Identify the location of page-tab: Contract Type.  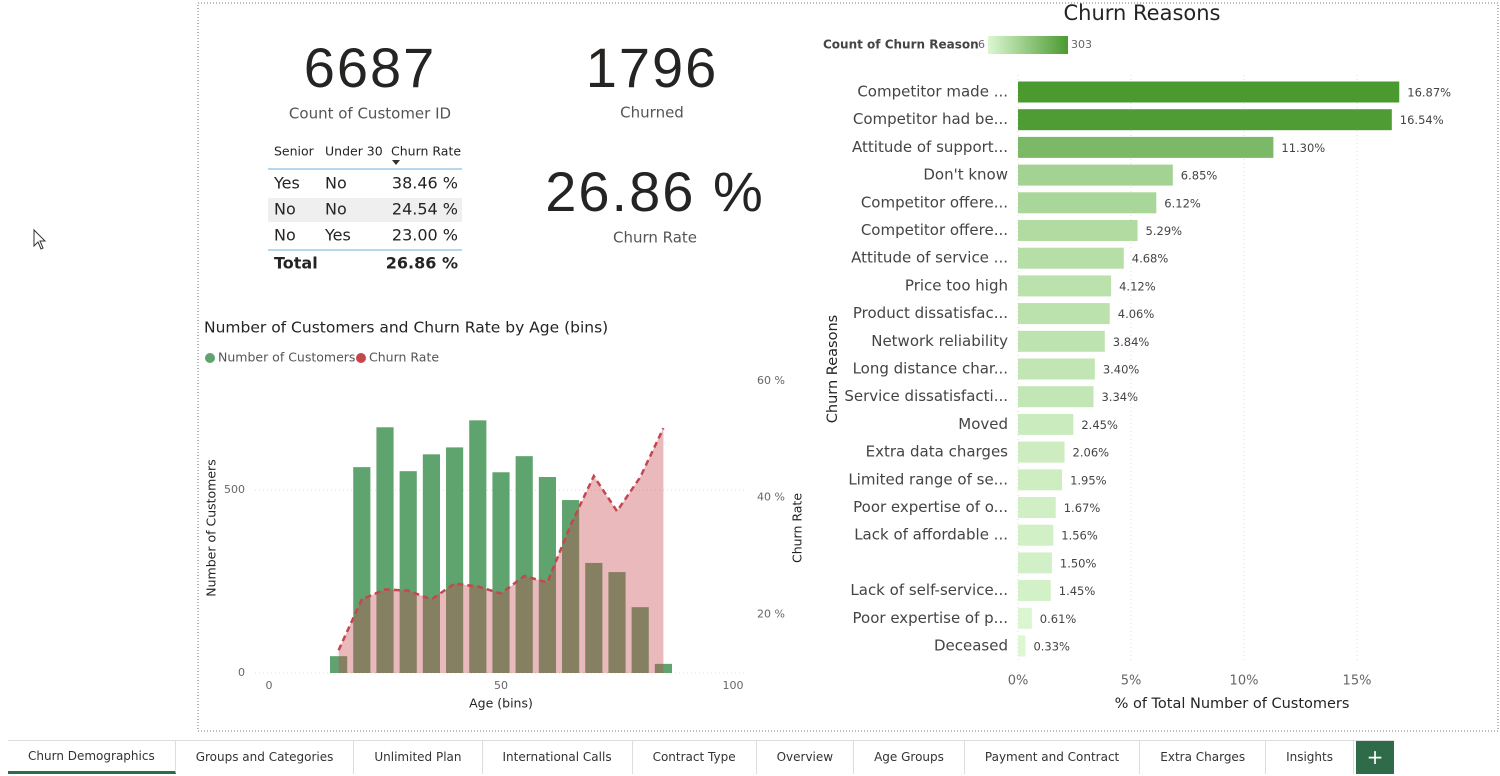
(695, 757).